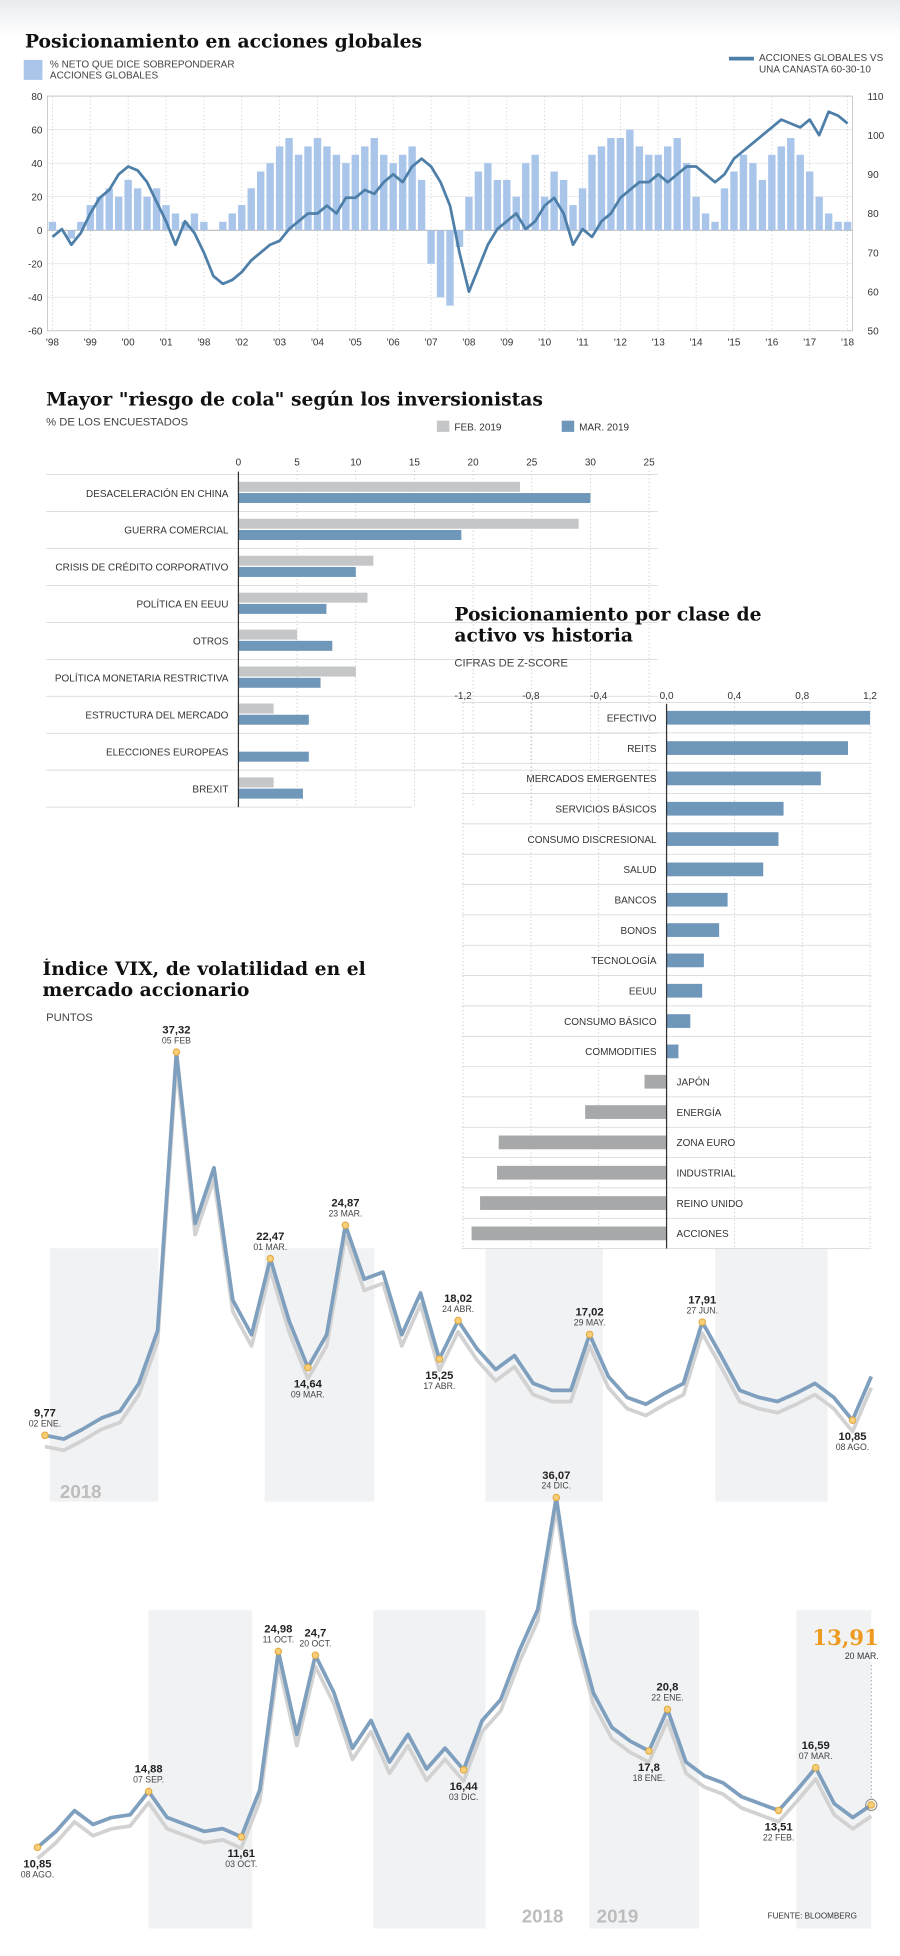 The height and width of the screenshot is (1956, 900). Describe the element at coordinates (606, 809) in the screenshot. I see `category-label: SERVICIOS BÁSICOS` at that location.